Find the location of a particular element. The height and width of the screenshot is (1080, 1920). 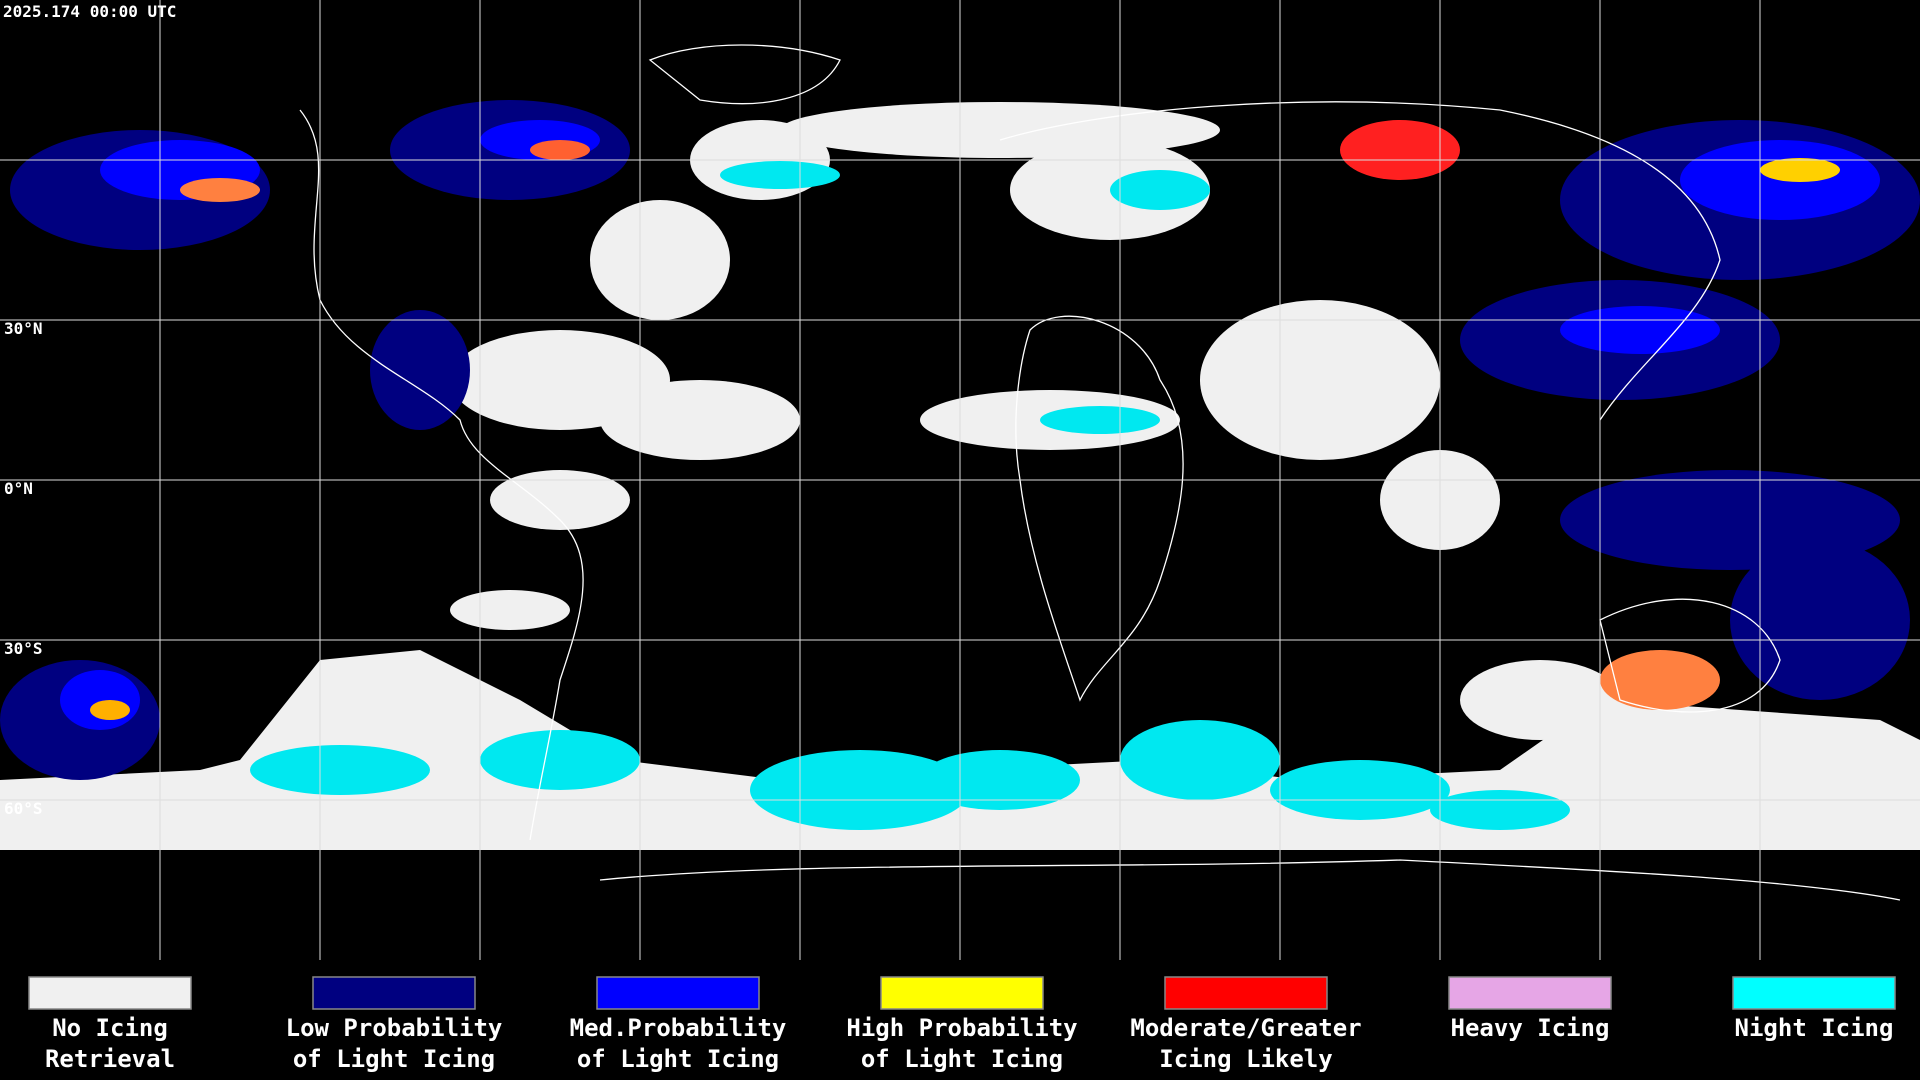

legend-label: No Icing is located at coordinates (110, 1028).